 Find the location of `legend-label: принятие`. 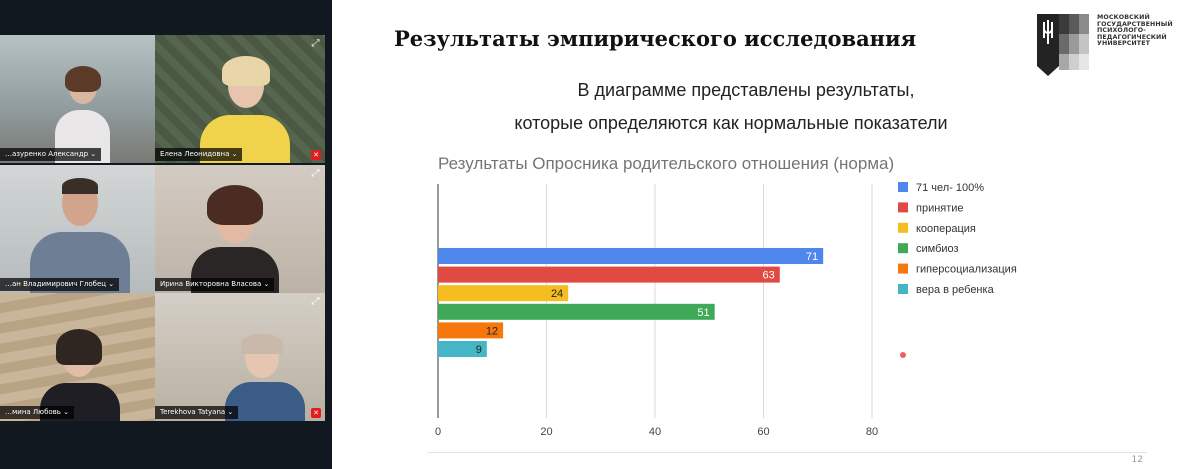

legend-label: принятие is located at coordinates (940, 208).